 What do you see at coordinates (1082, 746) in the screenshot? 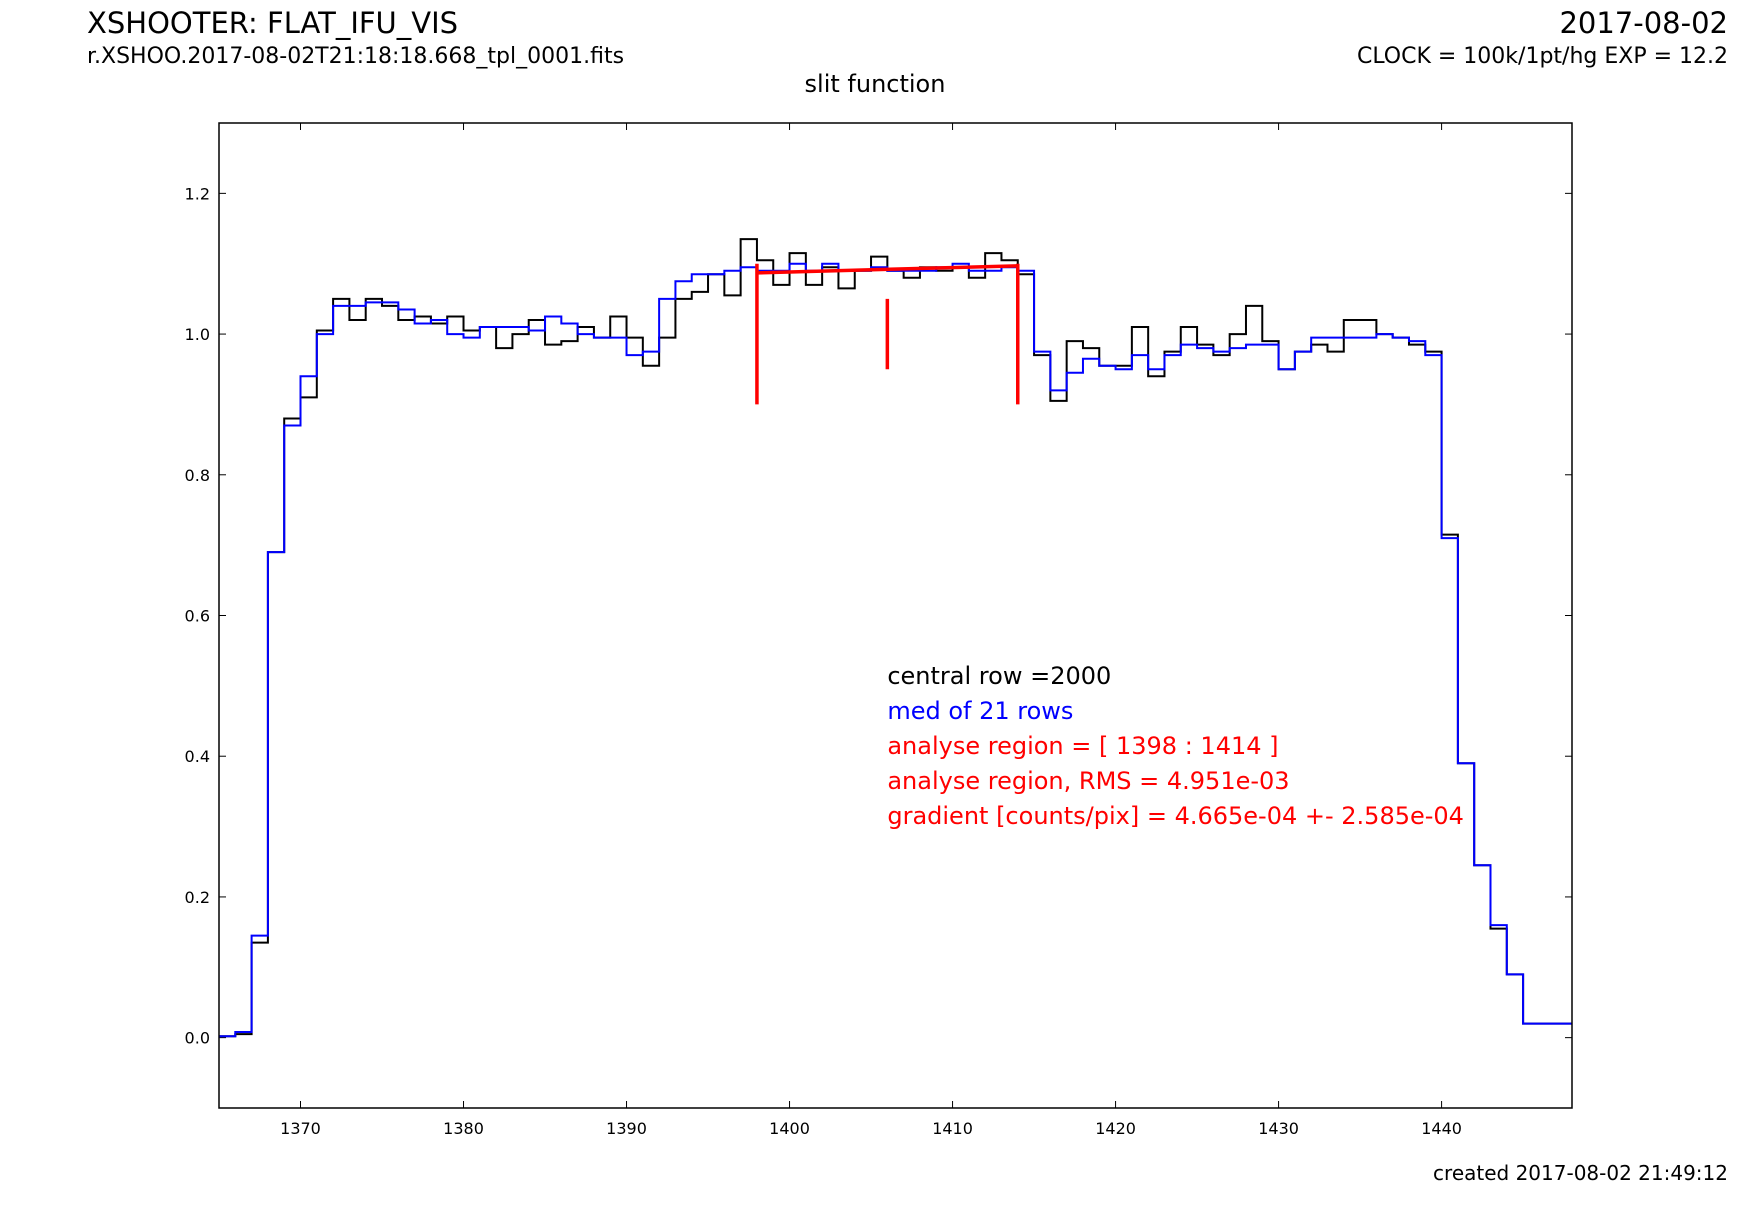
I see `analyse-region-label: analyse region = [ 1398 : 1414 ]` at bounding box center [1082, 746].